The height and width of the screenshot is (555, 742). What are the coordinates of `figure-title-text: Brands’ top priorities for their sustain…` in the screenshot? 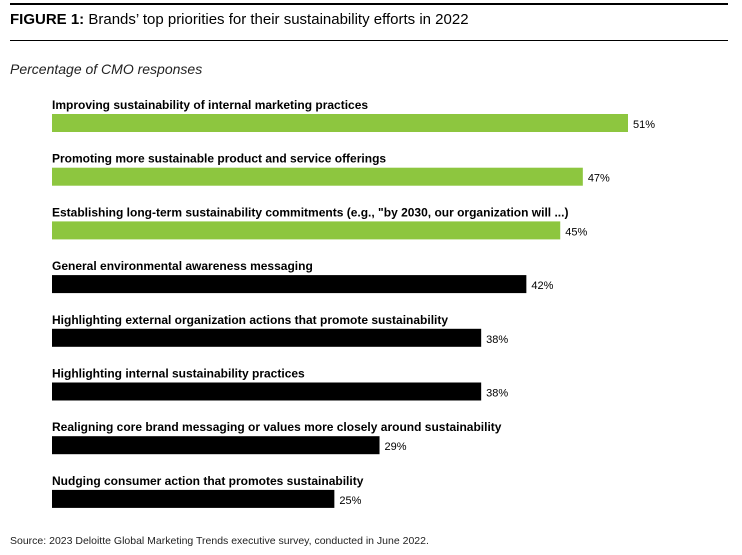 It's located at (278, 19).